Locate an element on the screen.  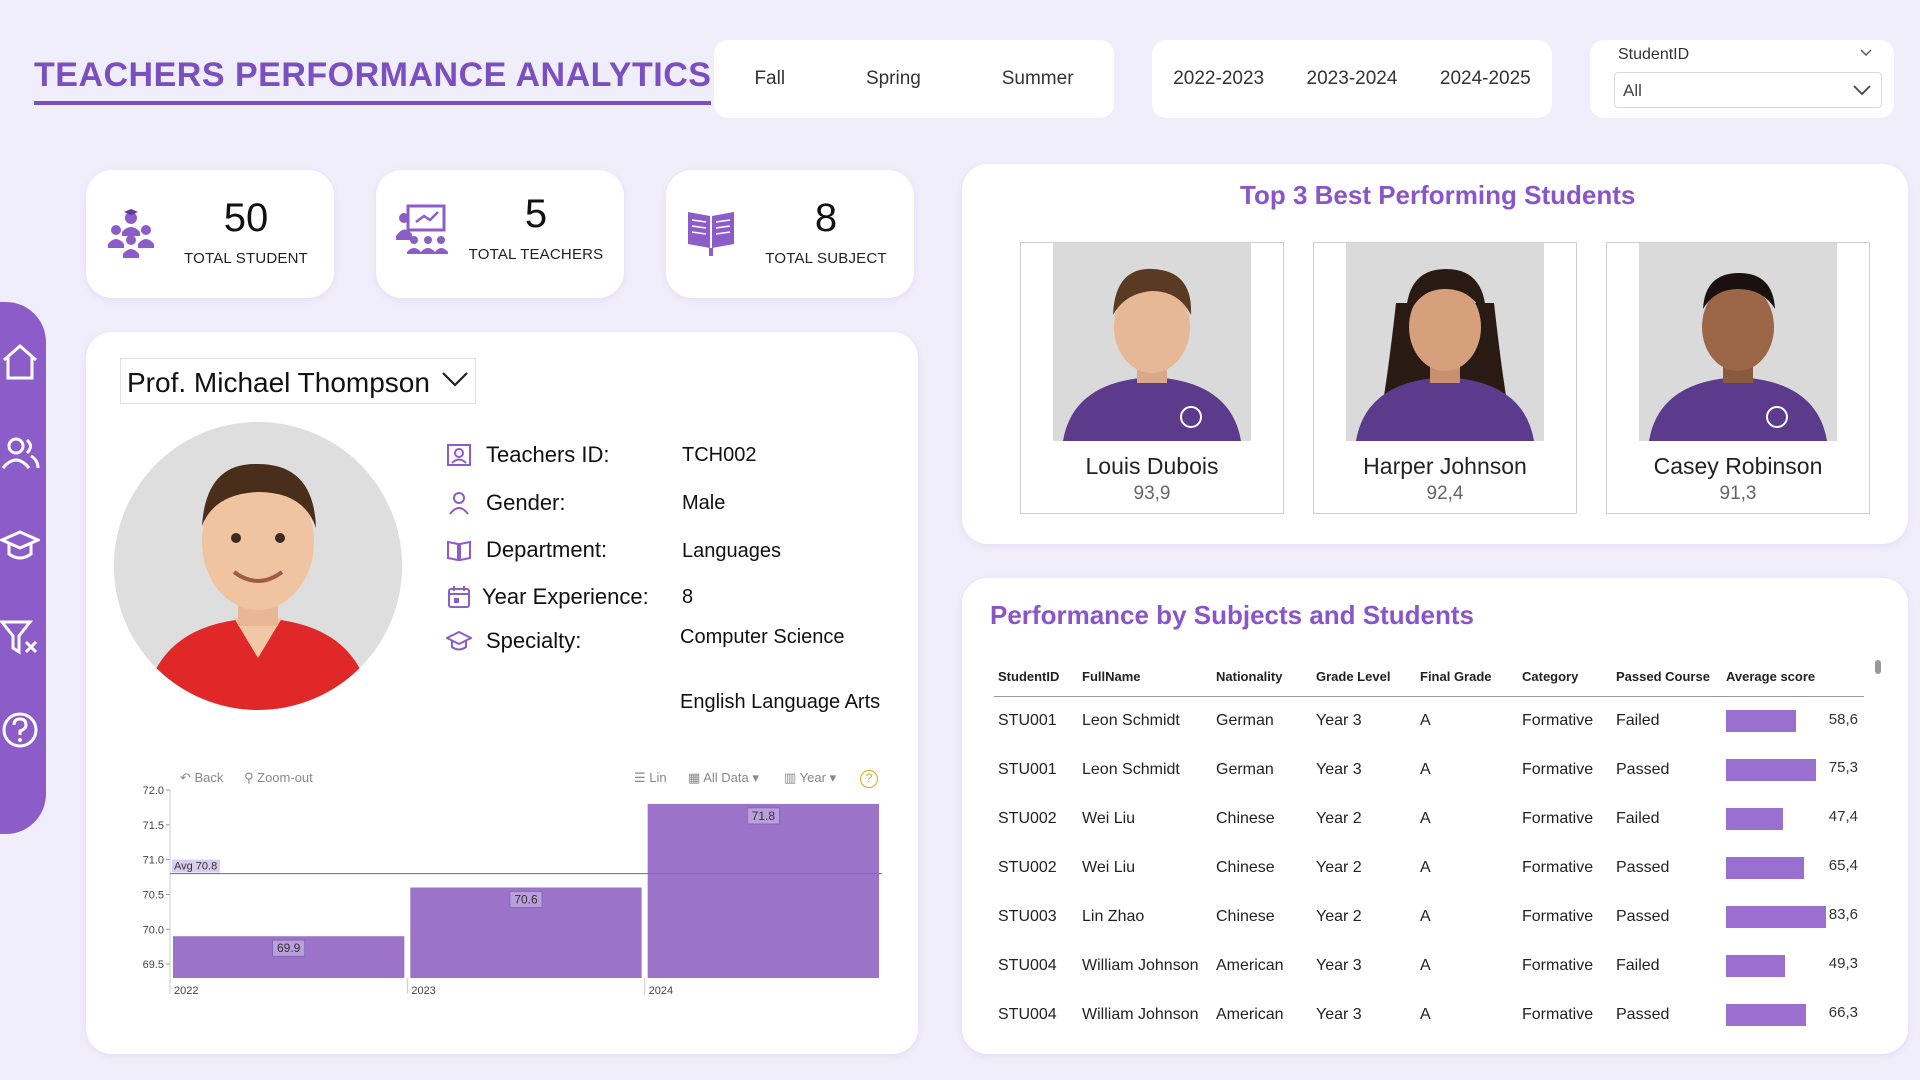
kpi-value: 50 is located at coordinates (246, 218).